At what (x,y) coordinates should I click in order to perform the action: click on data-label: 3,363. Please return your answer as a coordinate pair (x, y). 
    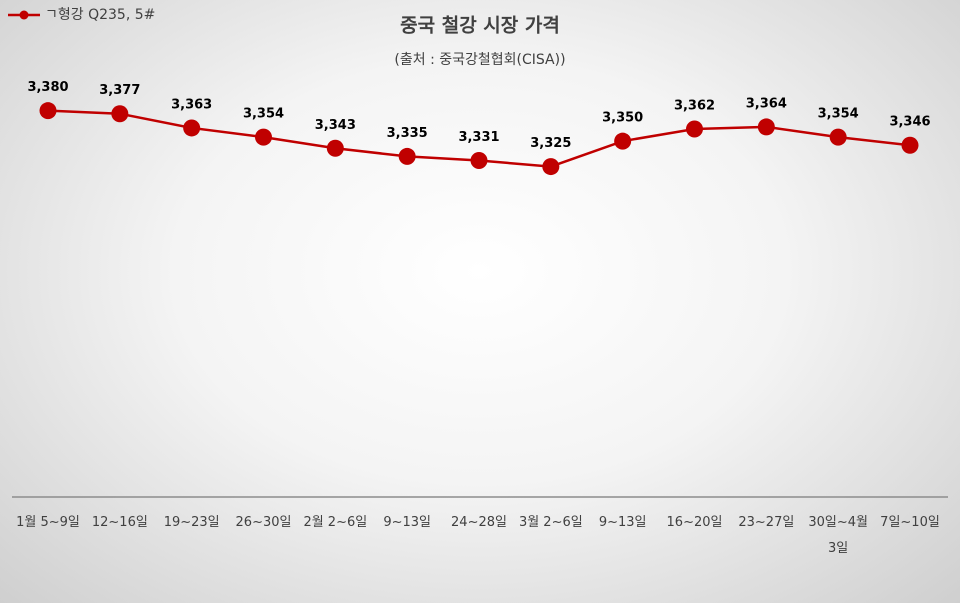
    Looking at the image, I should click on (191, 104).